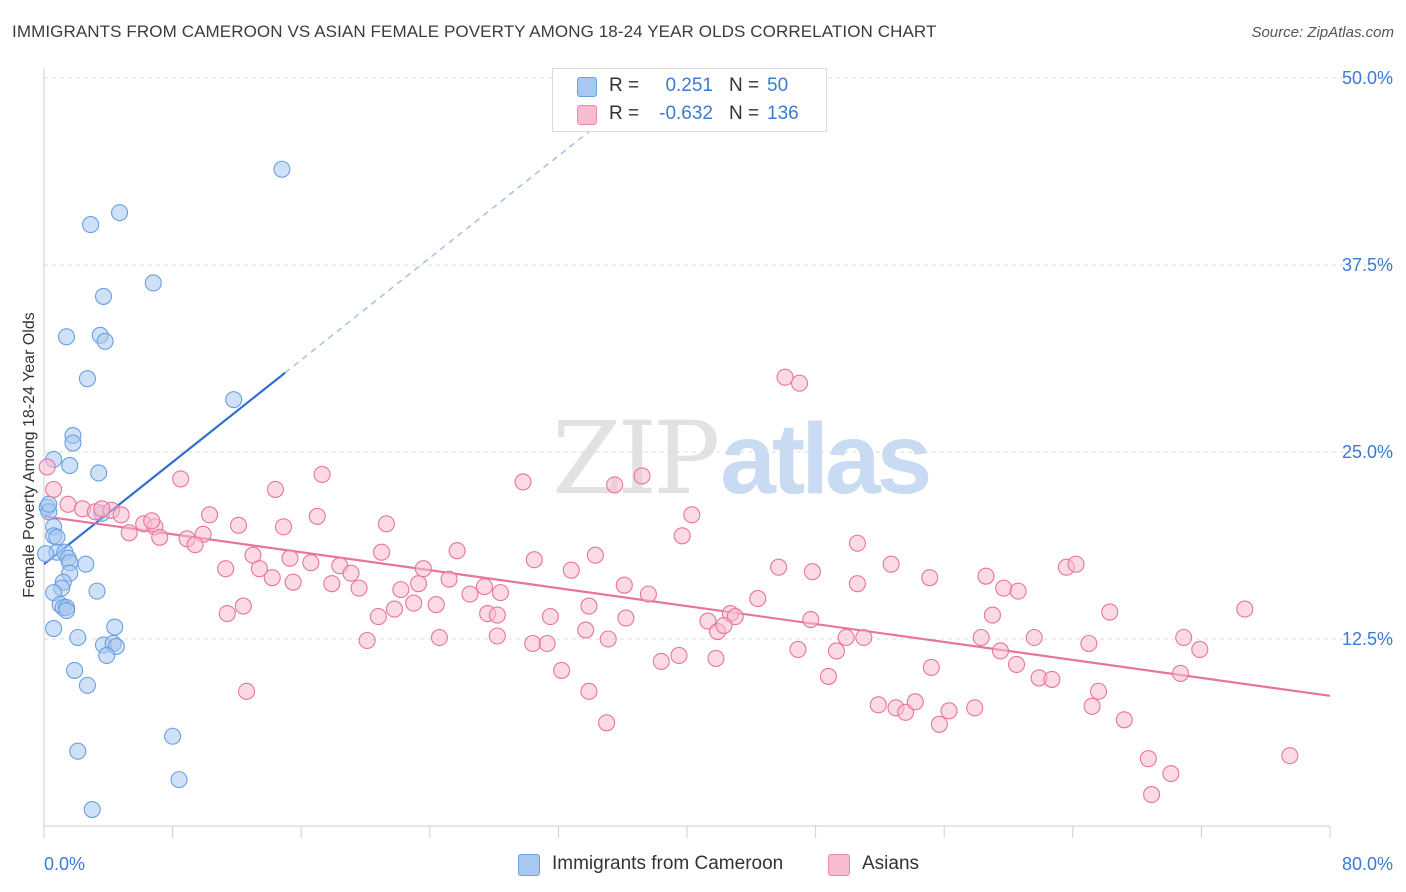 Image resolution: width=1406 pixels, height=892 pixels. What do you see at coordinates (437, 251) in the screenshot?
I see `trend-line-cameroon-extension` at bounding box center [437, 251].